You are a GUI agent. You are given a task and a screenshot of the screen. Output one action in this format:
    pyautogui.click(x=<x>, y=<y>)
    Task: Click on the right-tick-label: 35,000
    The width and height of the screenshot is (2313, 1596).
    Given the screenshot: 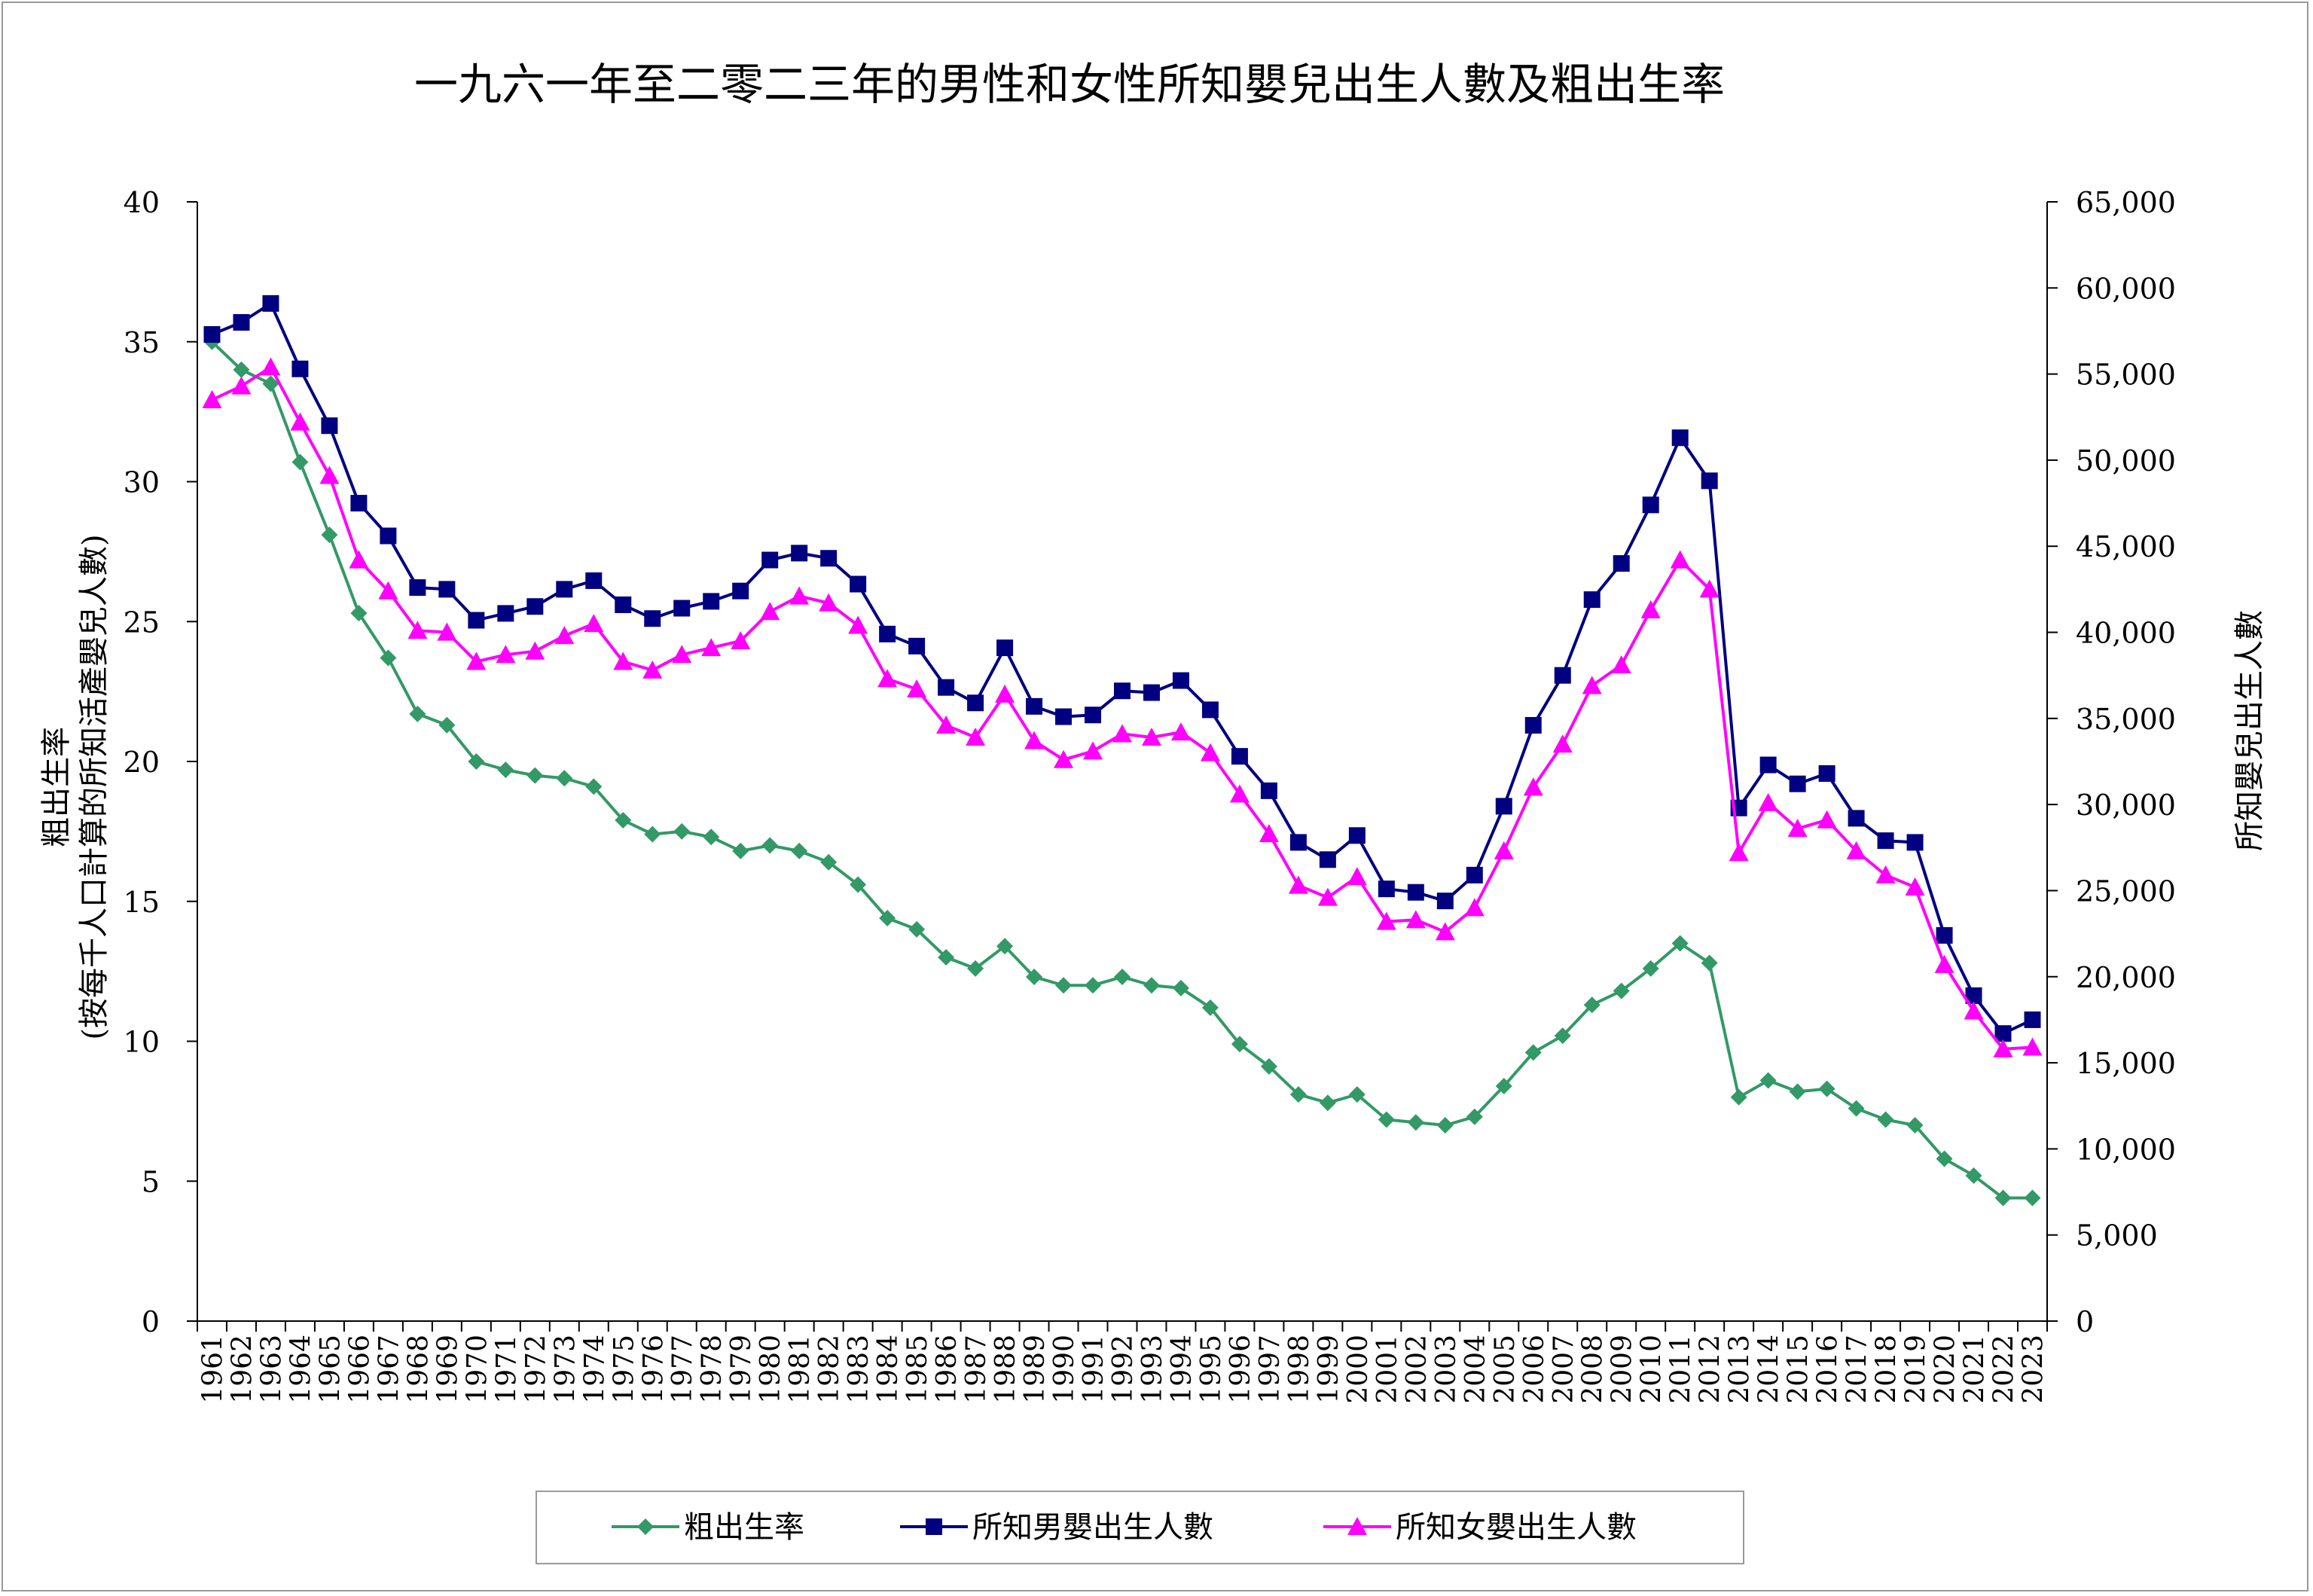 What is the action you would take?
    pyautogui.click(x=2126, y=719)
    